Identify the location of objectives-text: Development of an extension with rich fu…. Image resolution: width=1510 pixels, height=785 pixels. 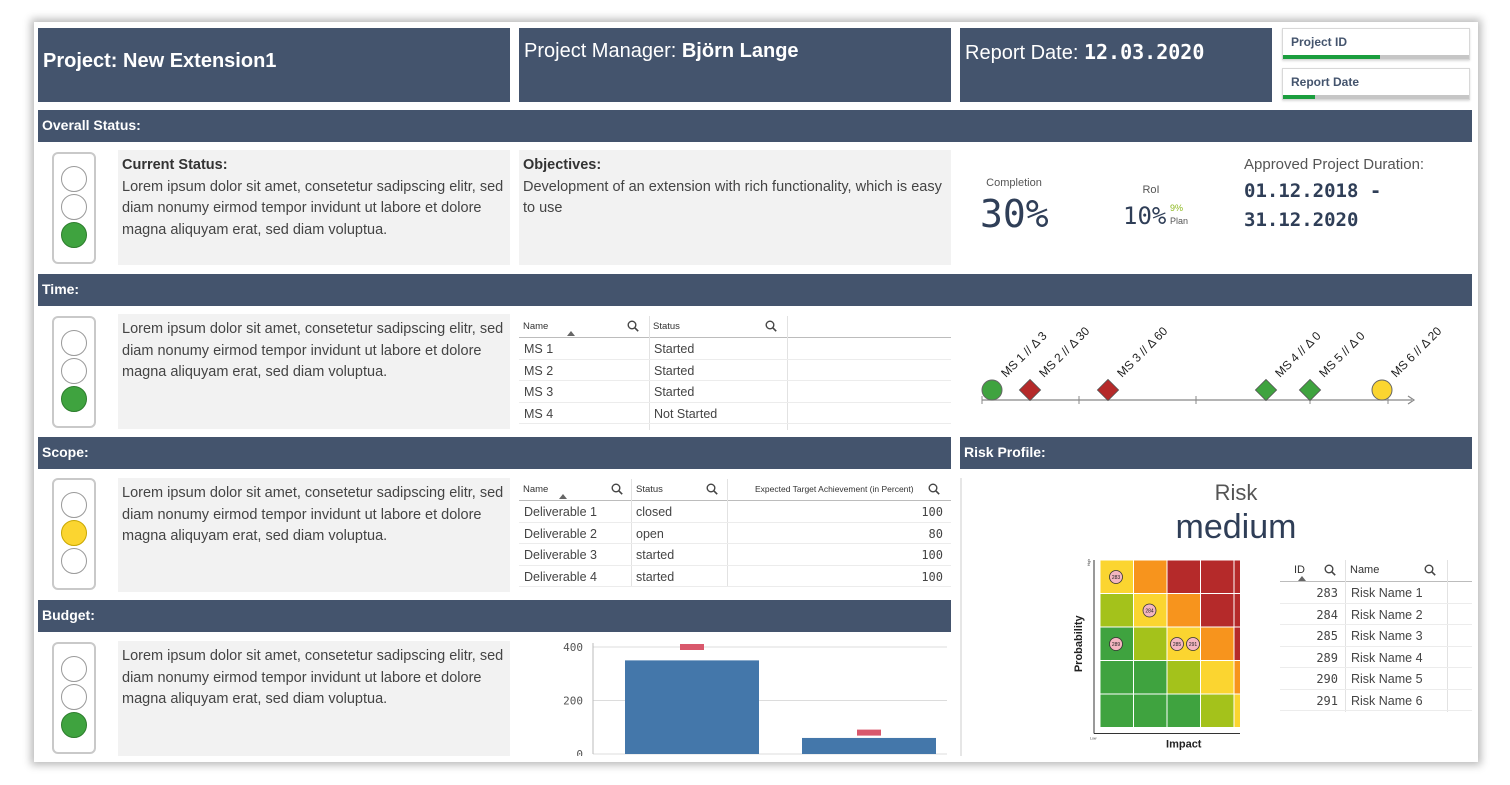
(732, 197).